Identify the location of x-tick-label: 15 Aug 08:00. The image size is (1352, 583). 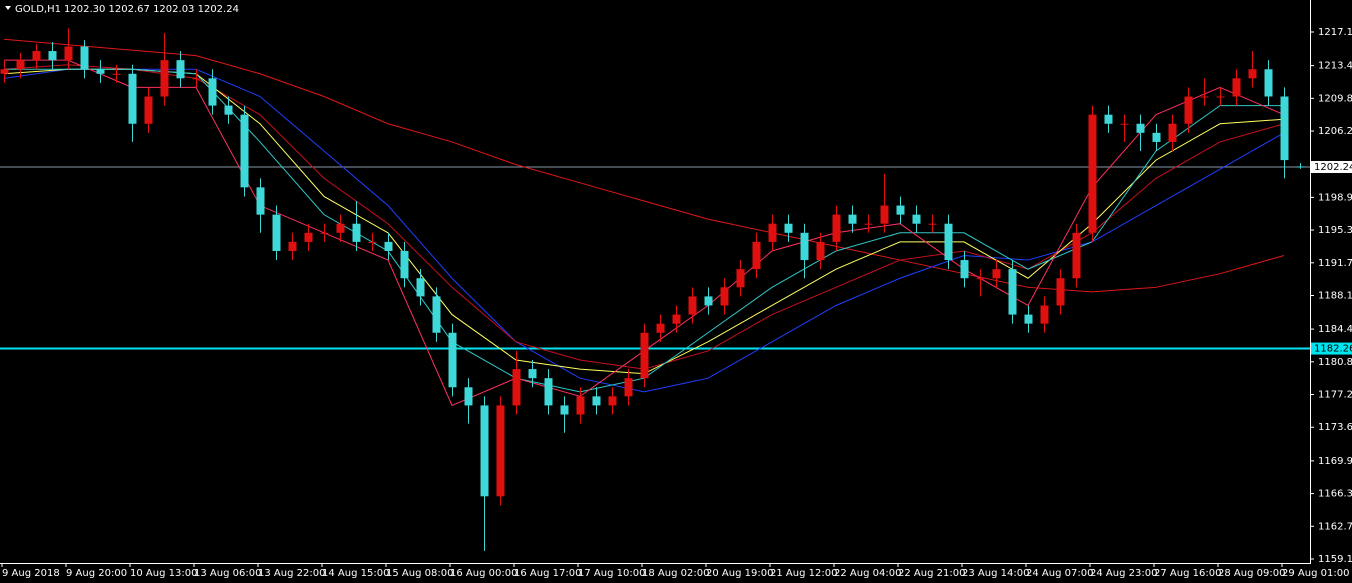
(419, 573).